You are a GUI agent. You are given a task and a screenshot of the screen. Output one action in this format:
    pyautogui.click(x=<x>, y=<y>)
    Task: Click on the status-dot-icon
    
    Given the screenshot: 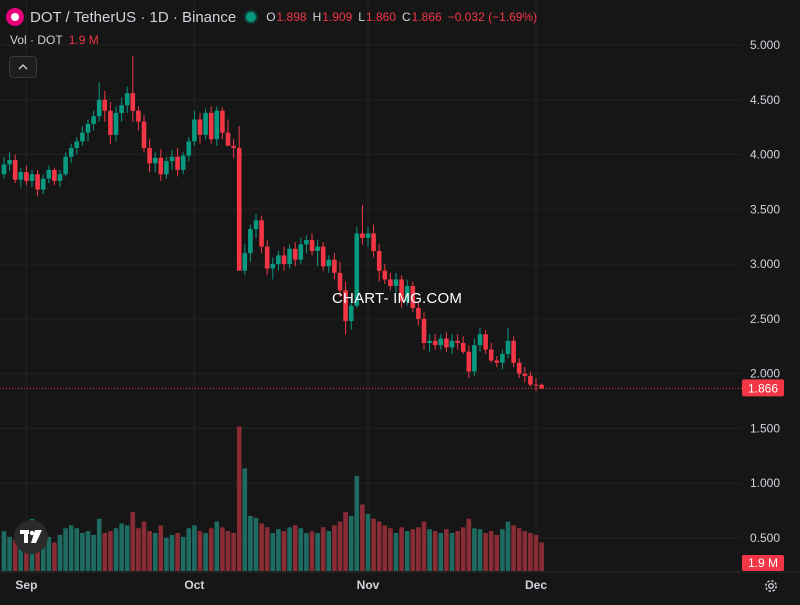 What is the action you would take?
    pyautogui.click(x=251, y=17)
    